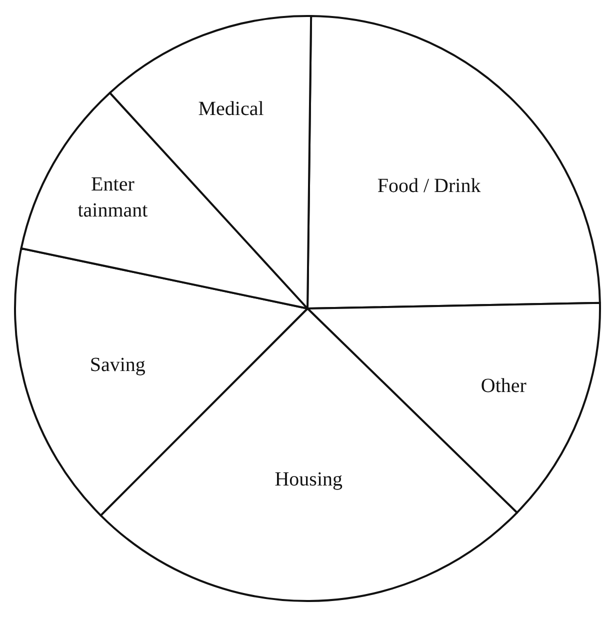 The width and height of the screenshot is (605, 617). Describe the element at coordinates (118, 365) in the screenshot. I see `slice-label: Saving` at that location.